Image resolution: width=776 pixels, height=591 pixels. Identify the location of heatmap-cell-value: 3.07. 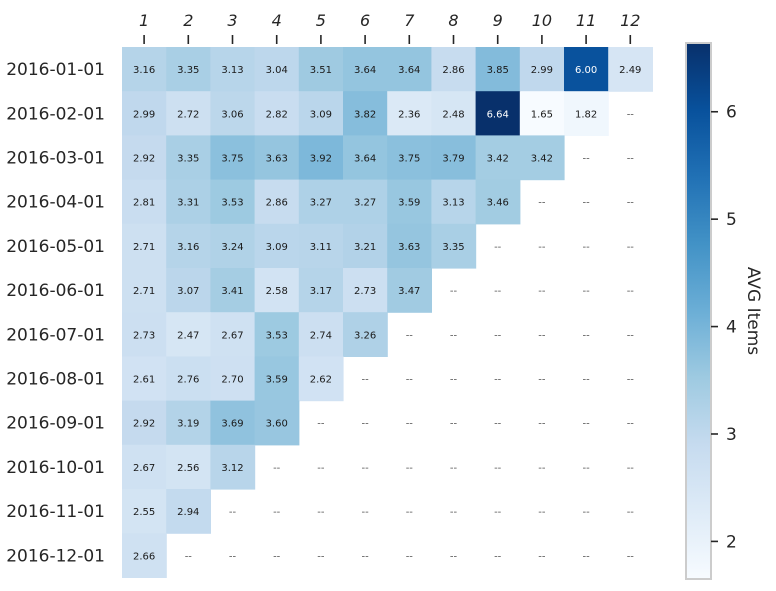
(188, 291).